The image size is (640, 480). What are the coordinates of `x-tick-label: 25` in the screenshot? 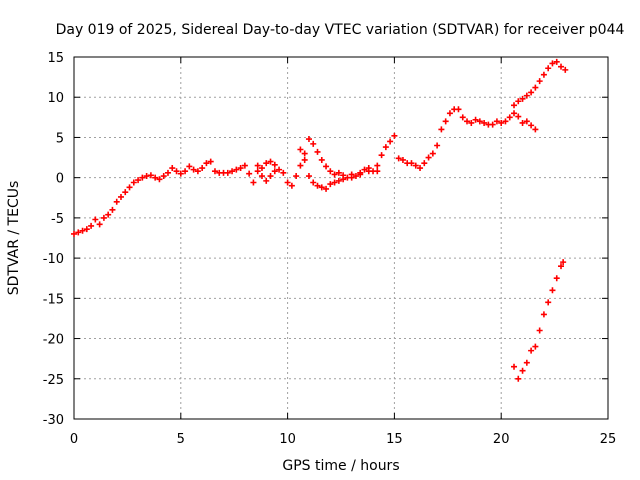 It's located at (608, 439).